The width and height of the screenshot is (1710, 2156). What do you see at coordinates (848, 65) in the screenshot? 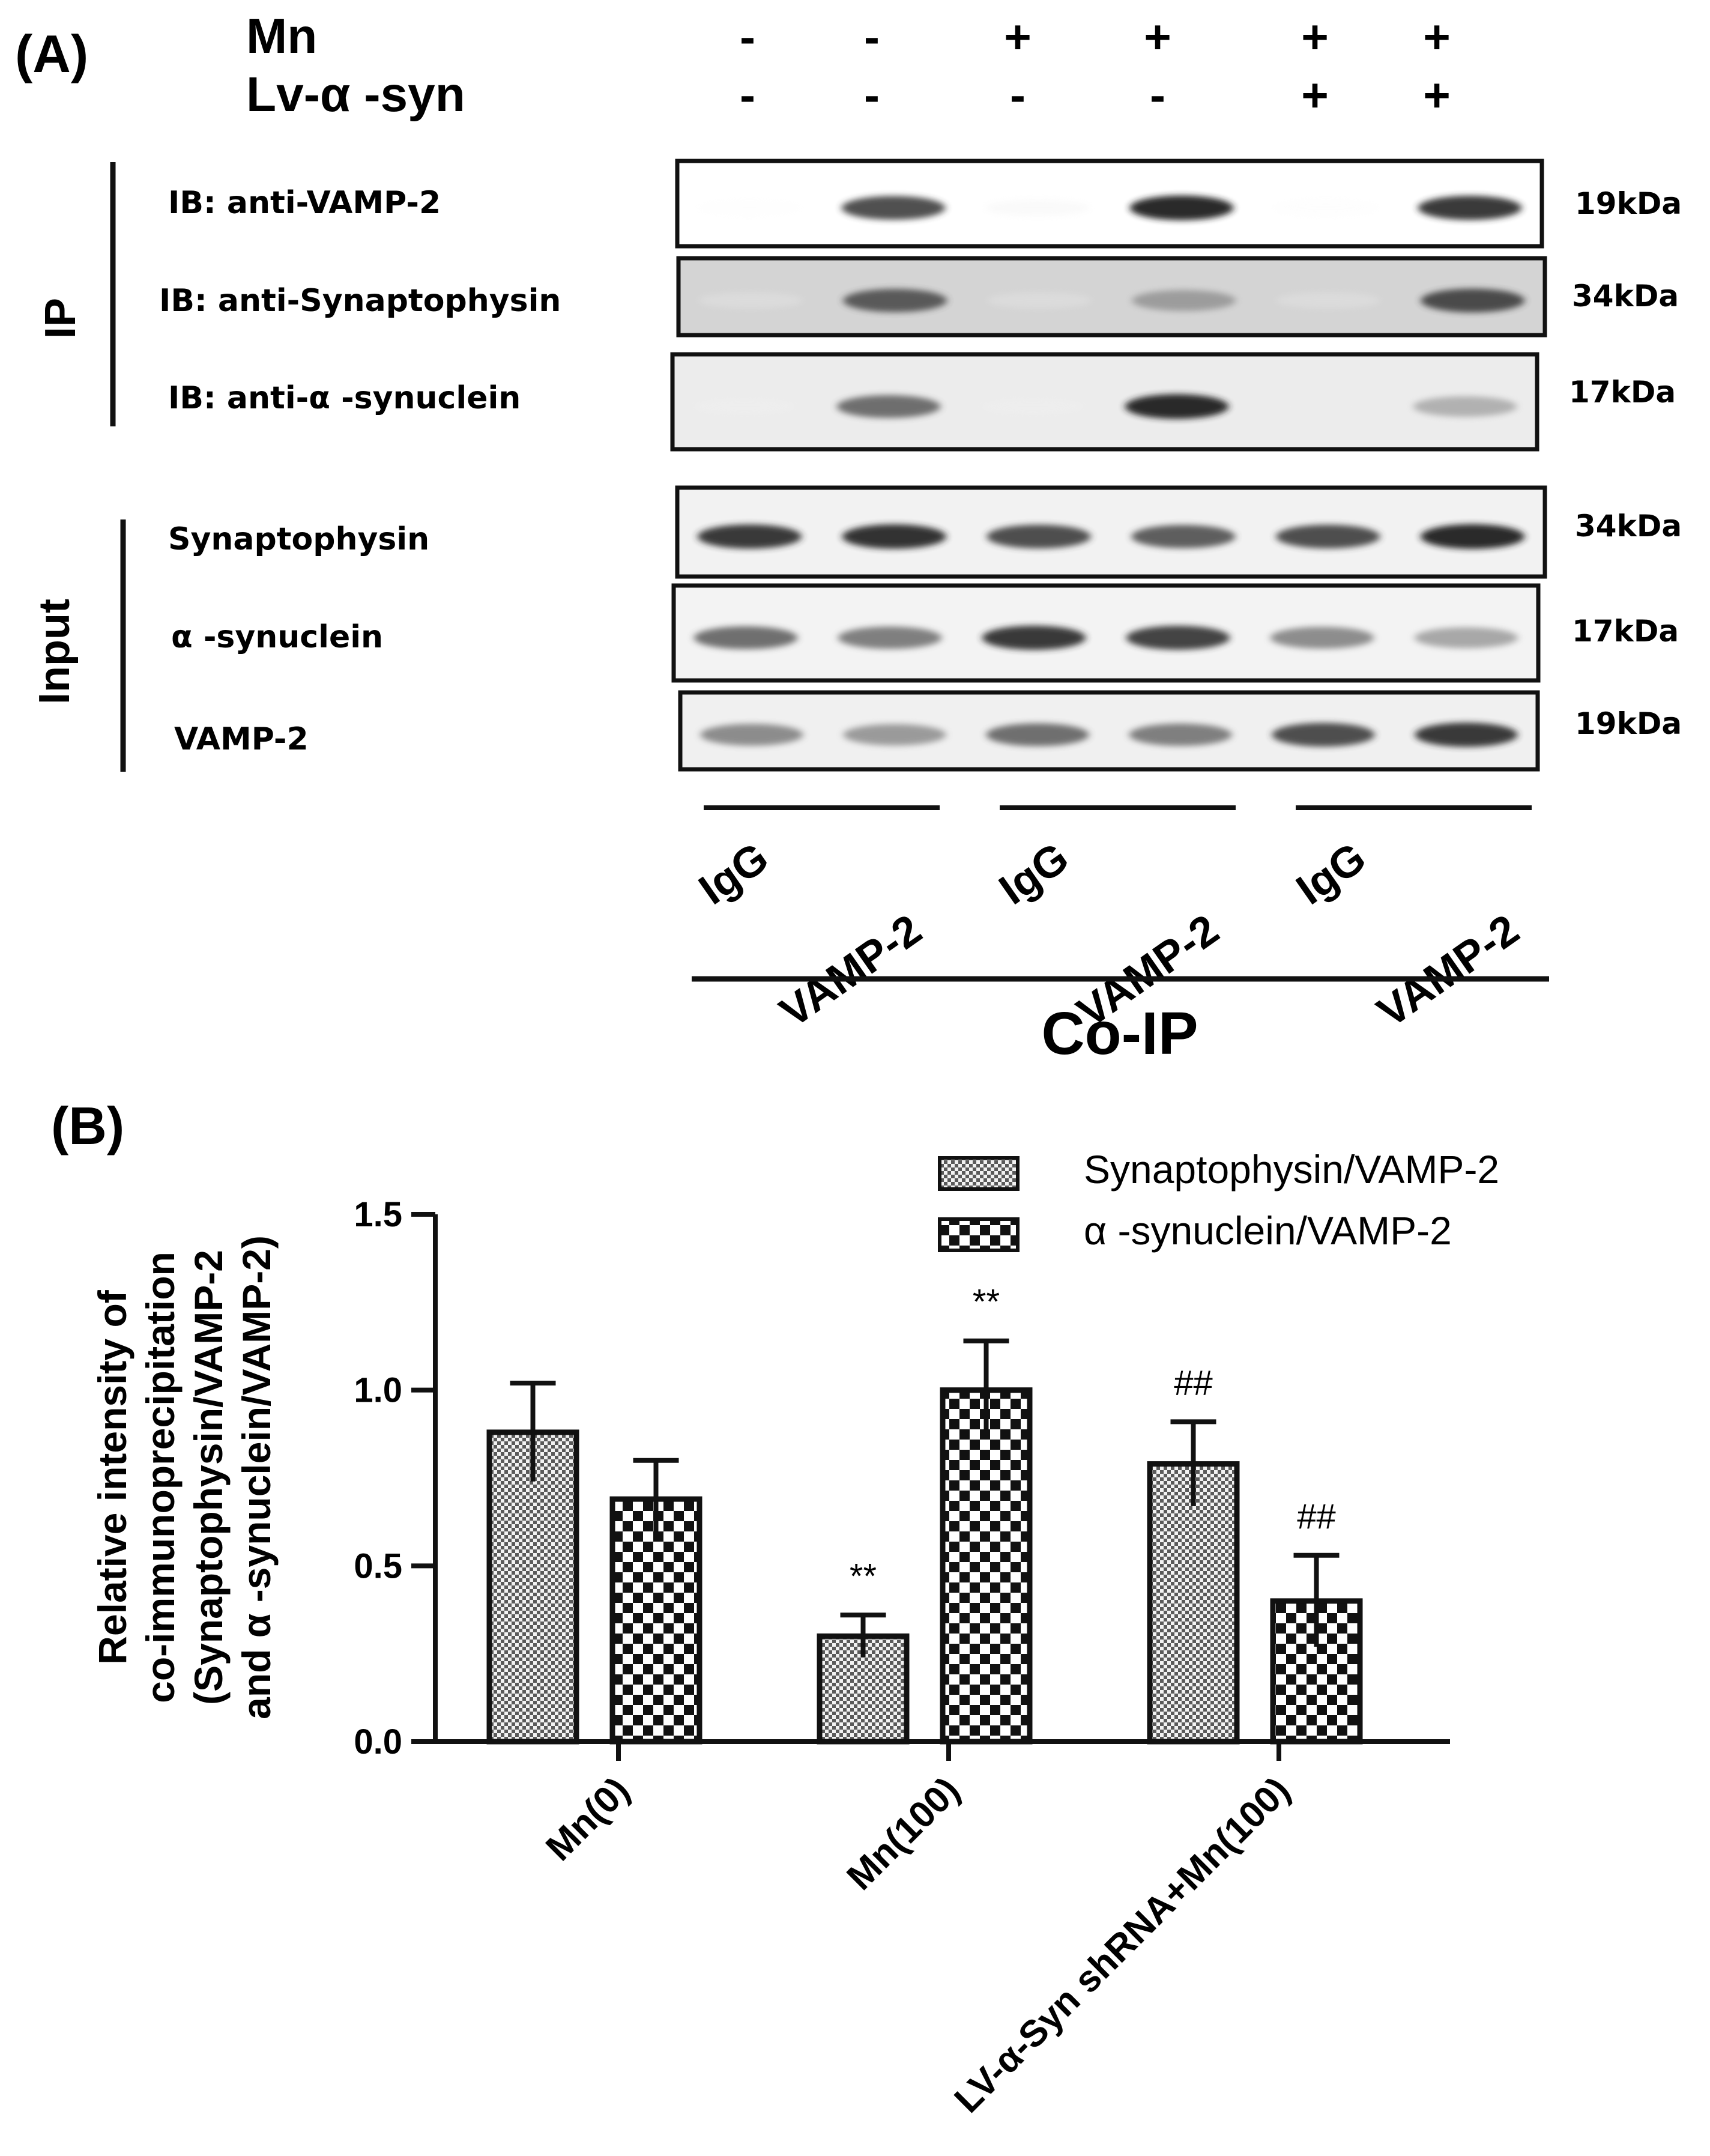
I see `treatment-table: Mn - - + + + +Lv-α -syn - - - - + +` at bounding box center [848, 65].